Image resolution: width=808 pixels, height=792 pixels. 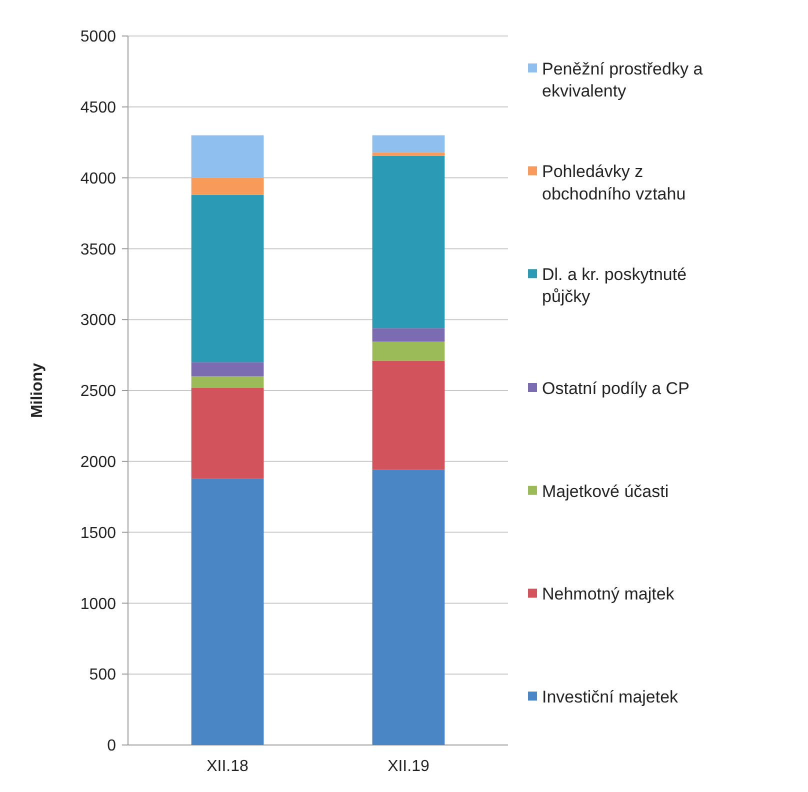 What do you see at coordinates (614, 183) in the screenshot?
I see `legend-label: Pohledávky z obchodního vztahu` at bounding box center [614, 183].